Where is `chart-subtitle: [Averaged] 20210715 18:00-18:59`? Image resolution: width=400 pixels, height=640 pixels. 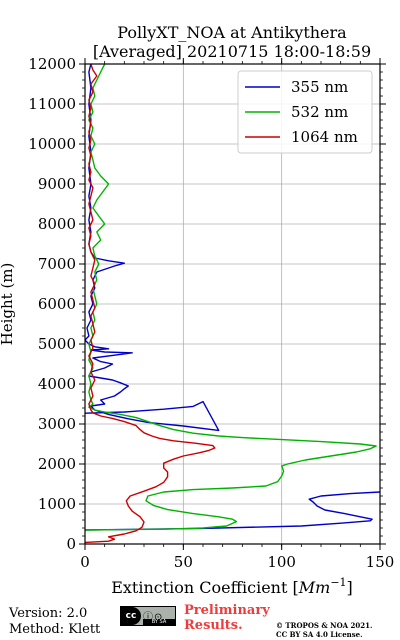 chart-subtitle: [Averaged] 20210715 18:00-18:59 is located at coordinates (232, 51).